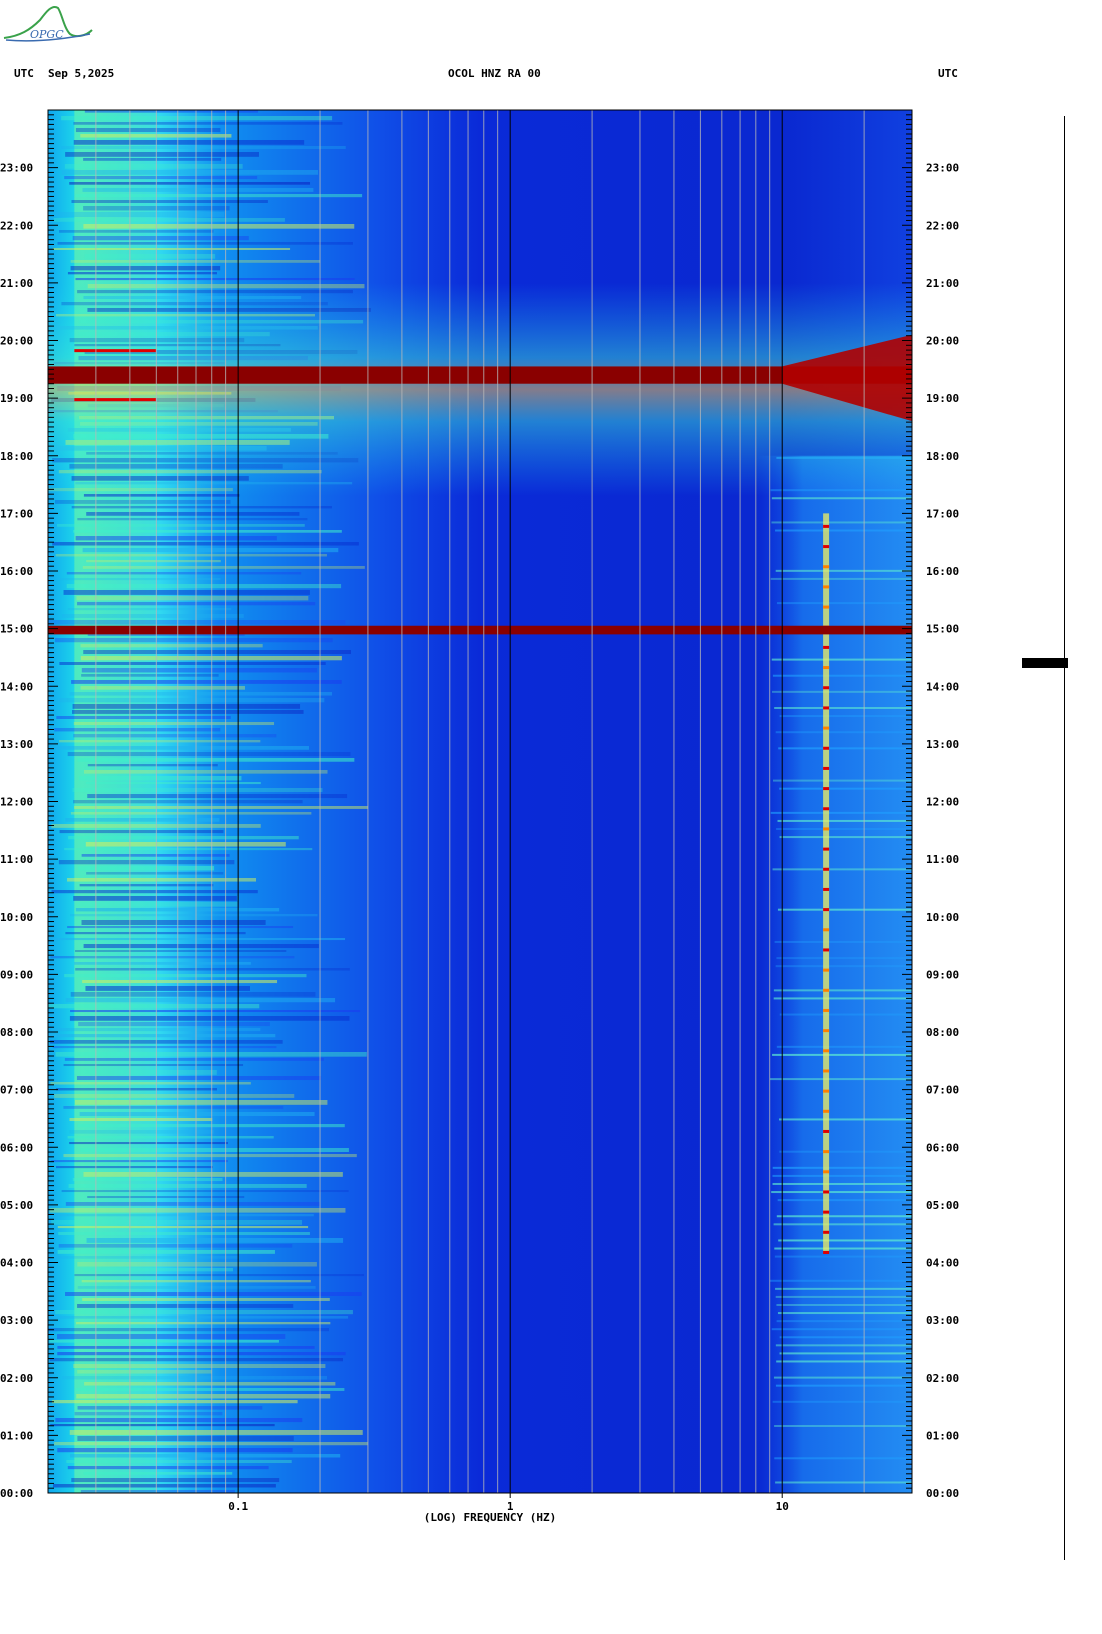 The image size is (1102, 1634). What do you see at coordinates (494, 73) in the screenshot?
I see `station-label: OCOL HNZ RA 00` at bounding box center [494, 73].